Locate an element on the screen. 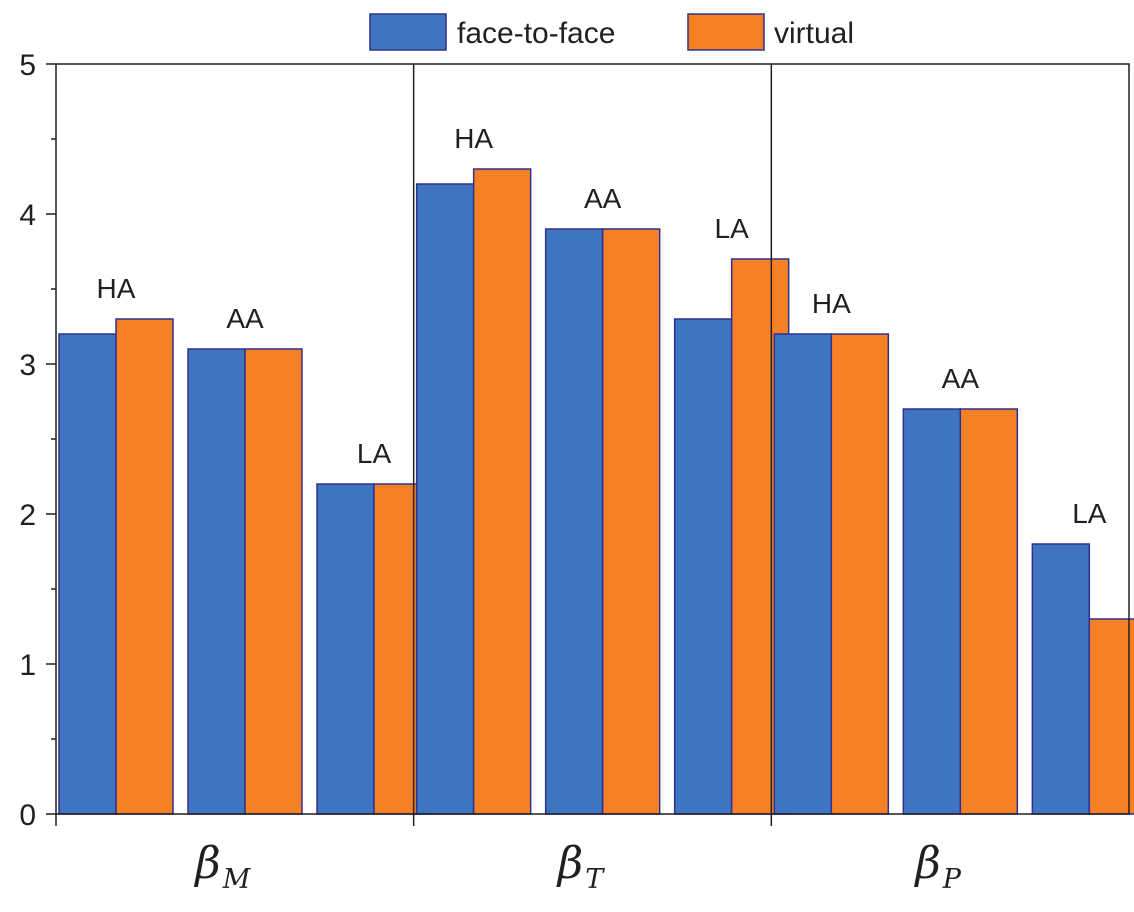 Image resolution: width=1134 pixels, height=912 pixels. group-label-T: βT is located at coordinates (580, 866).